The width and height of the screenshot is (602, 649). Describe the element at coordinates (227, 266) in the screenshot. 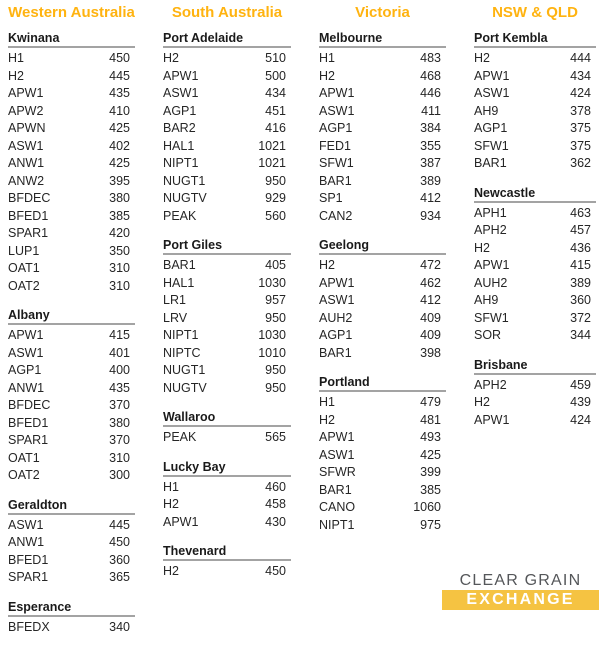

I see `price-row: BAR1 405` at that location.